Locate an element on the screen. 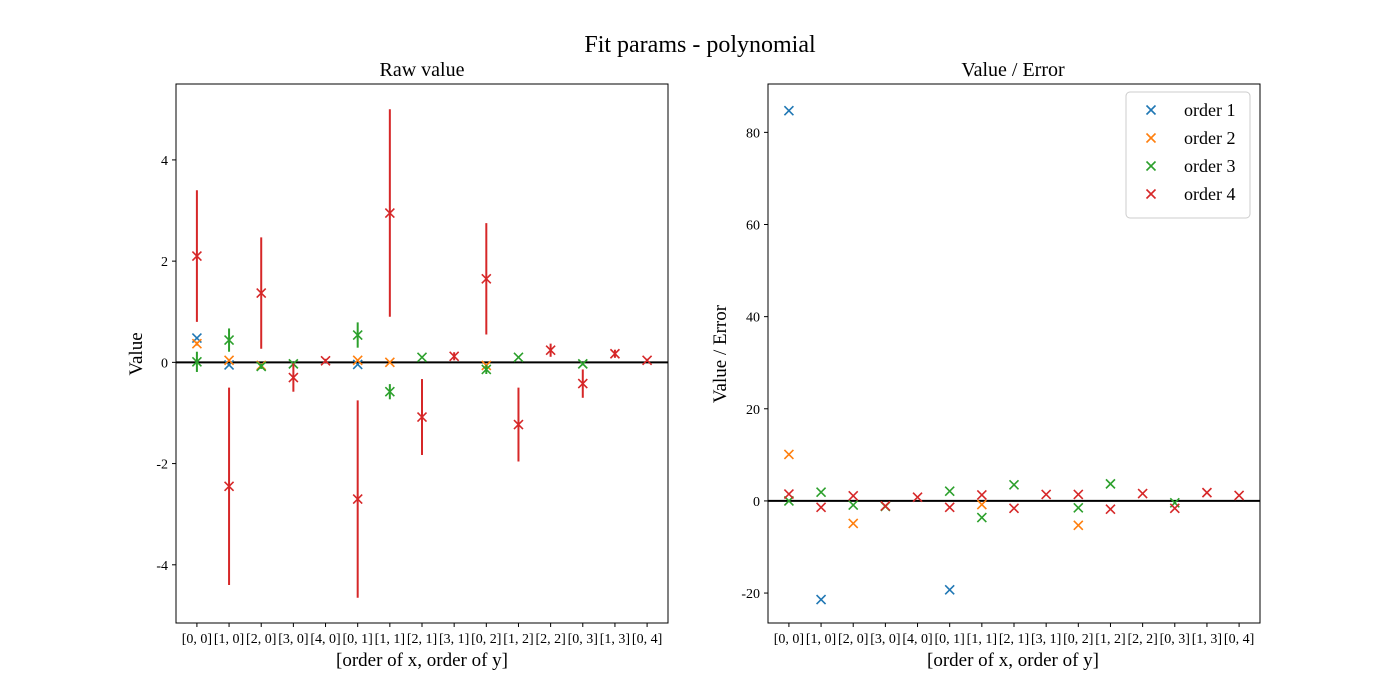 The height and width of the screenshot is (700, 1400). x-tick-label-value-error-4: [4, 0] is located at coordinates (917, 639).